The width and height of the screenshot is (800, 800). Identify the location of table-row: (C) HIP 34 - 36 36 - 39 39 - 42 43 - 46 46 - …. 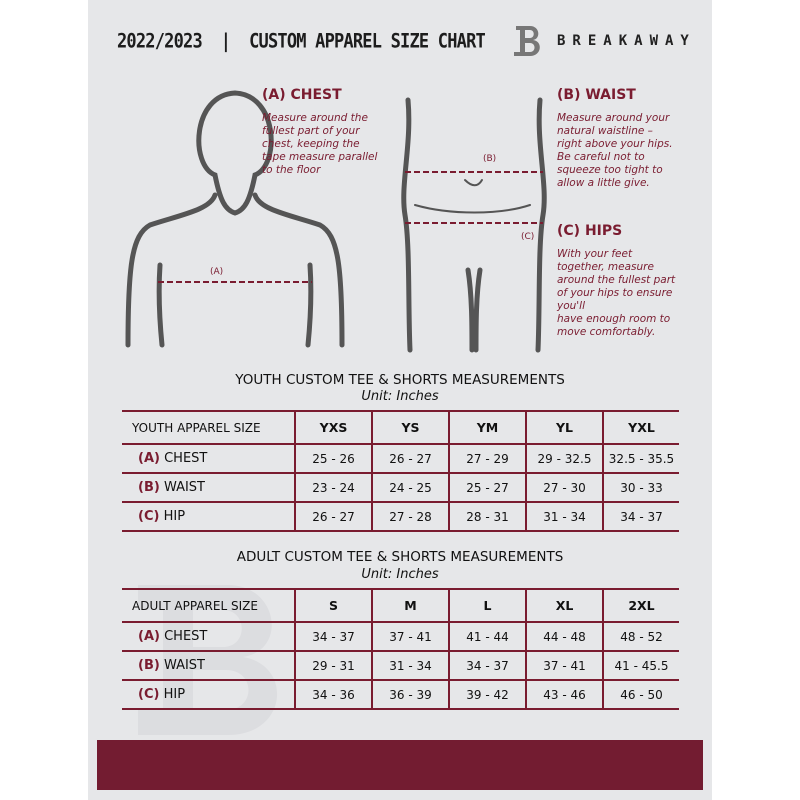
(400, 695).